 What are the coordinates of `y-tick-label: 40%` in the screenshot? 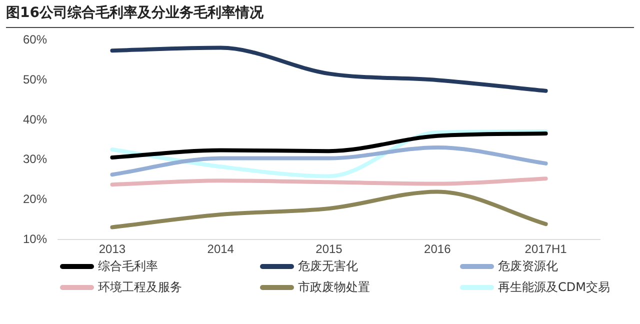 It's located at (35, 119).